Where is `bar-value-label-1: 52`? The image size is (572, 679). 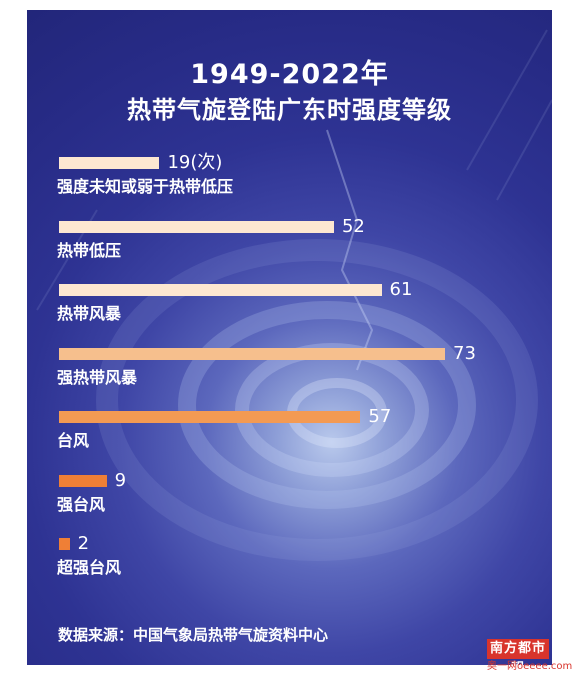
bar-value-label-1: 52 is located at coordinates (353, 226).